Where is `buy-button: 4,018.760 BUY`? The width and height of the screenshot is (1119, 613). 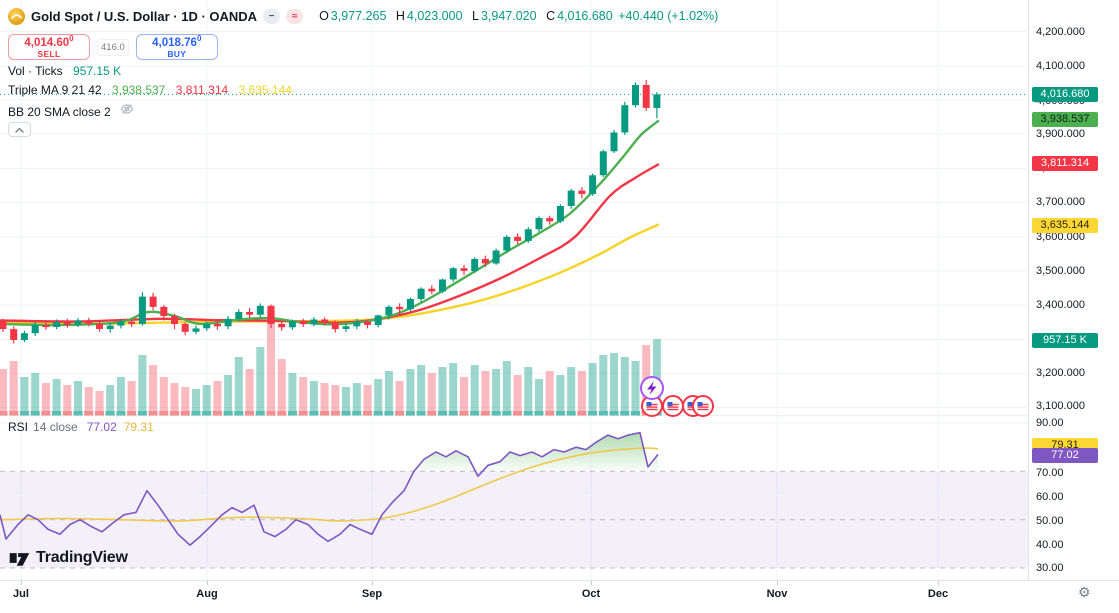
buy-button: 4,018.760 BUY is located at coordinates (176, 47).